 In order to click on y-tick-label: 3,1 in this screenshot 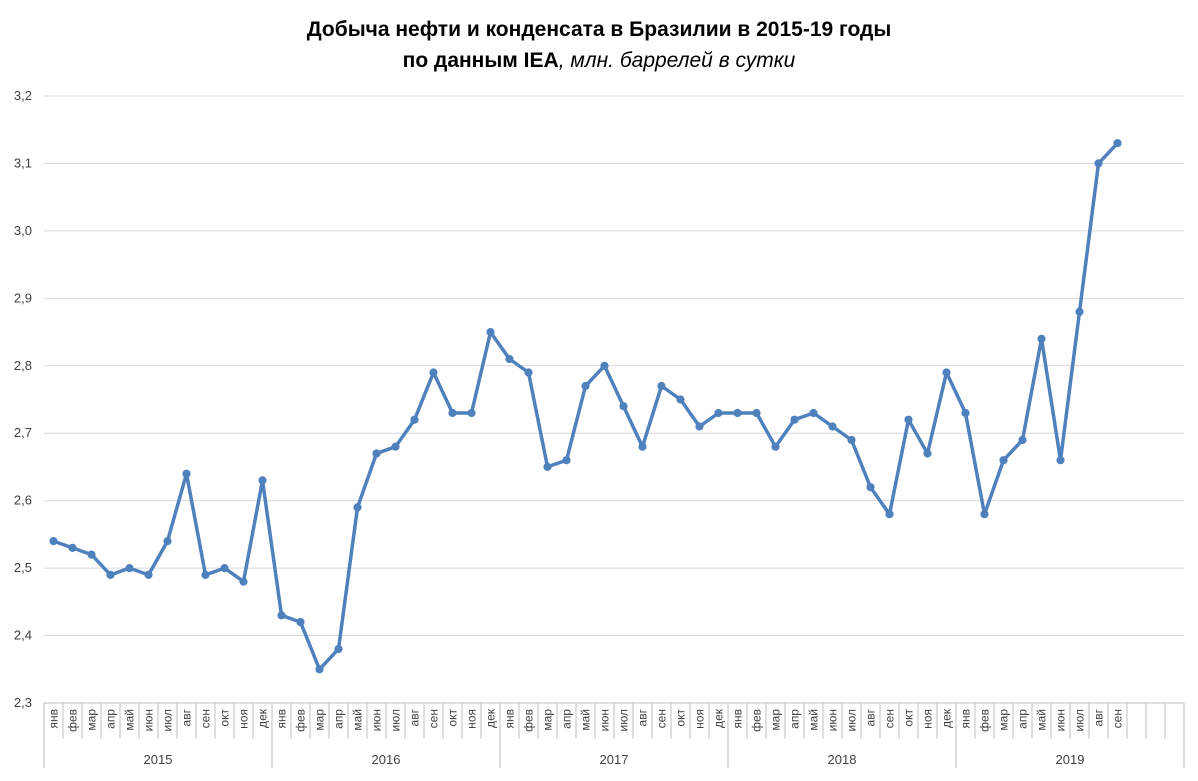, I will do `click(23, 162)`.